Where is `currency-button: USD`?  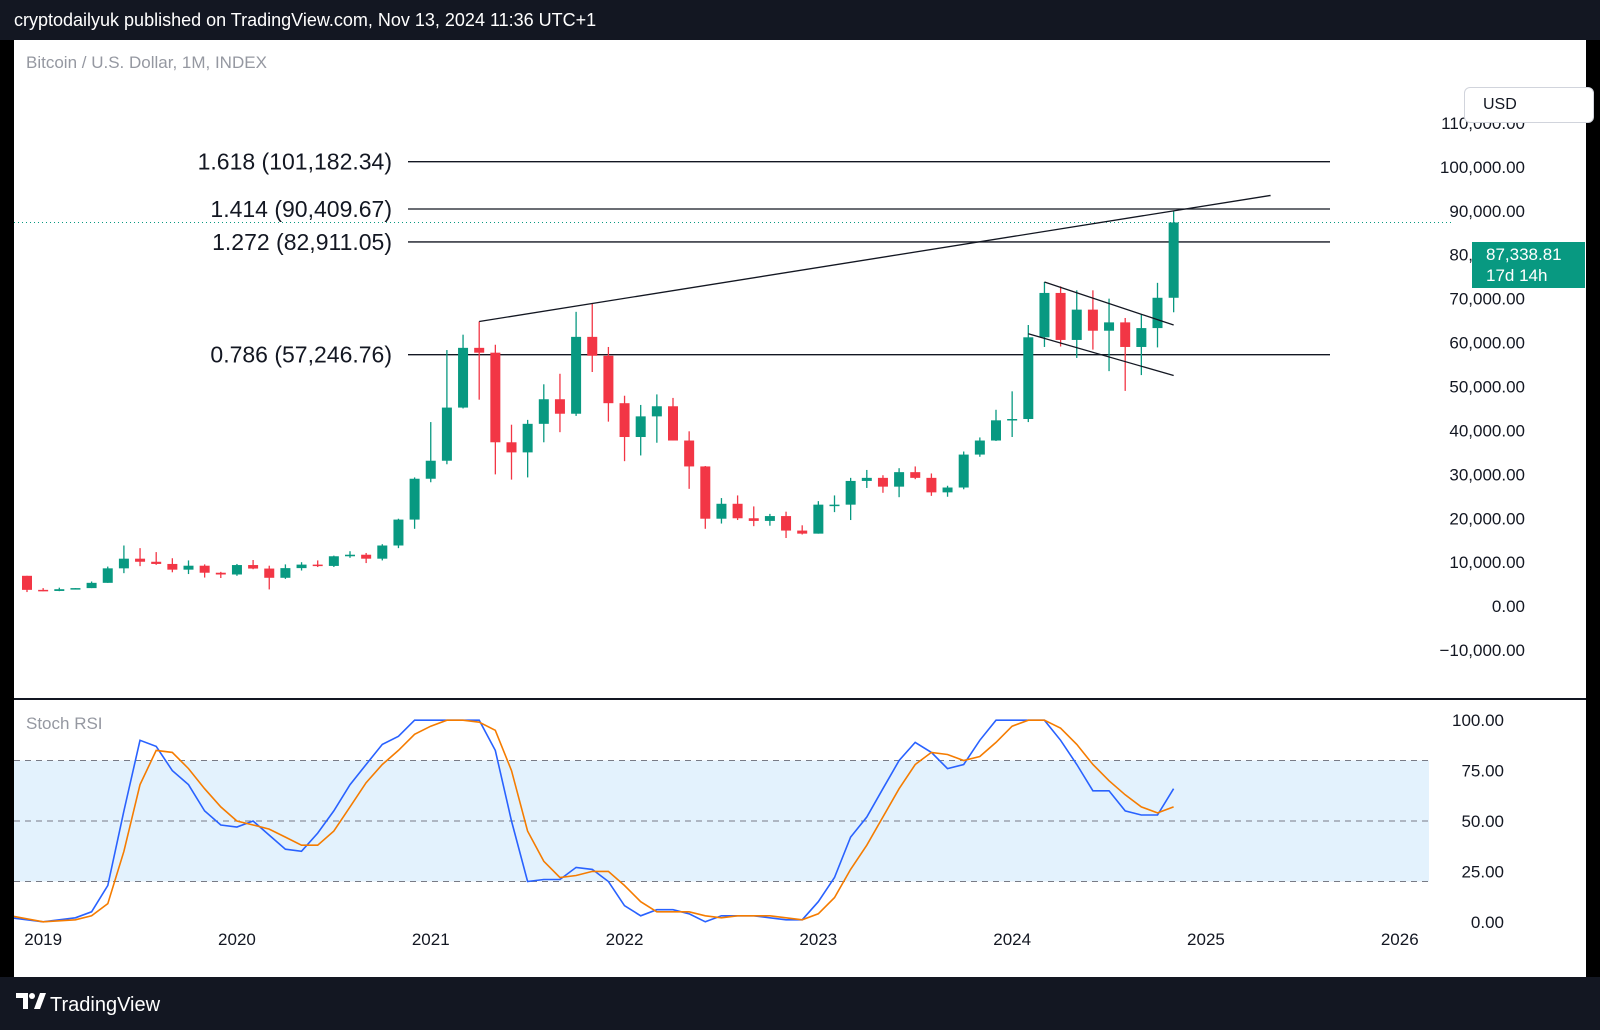 currency-button: USD is located at coordinates (1529, 105).